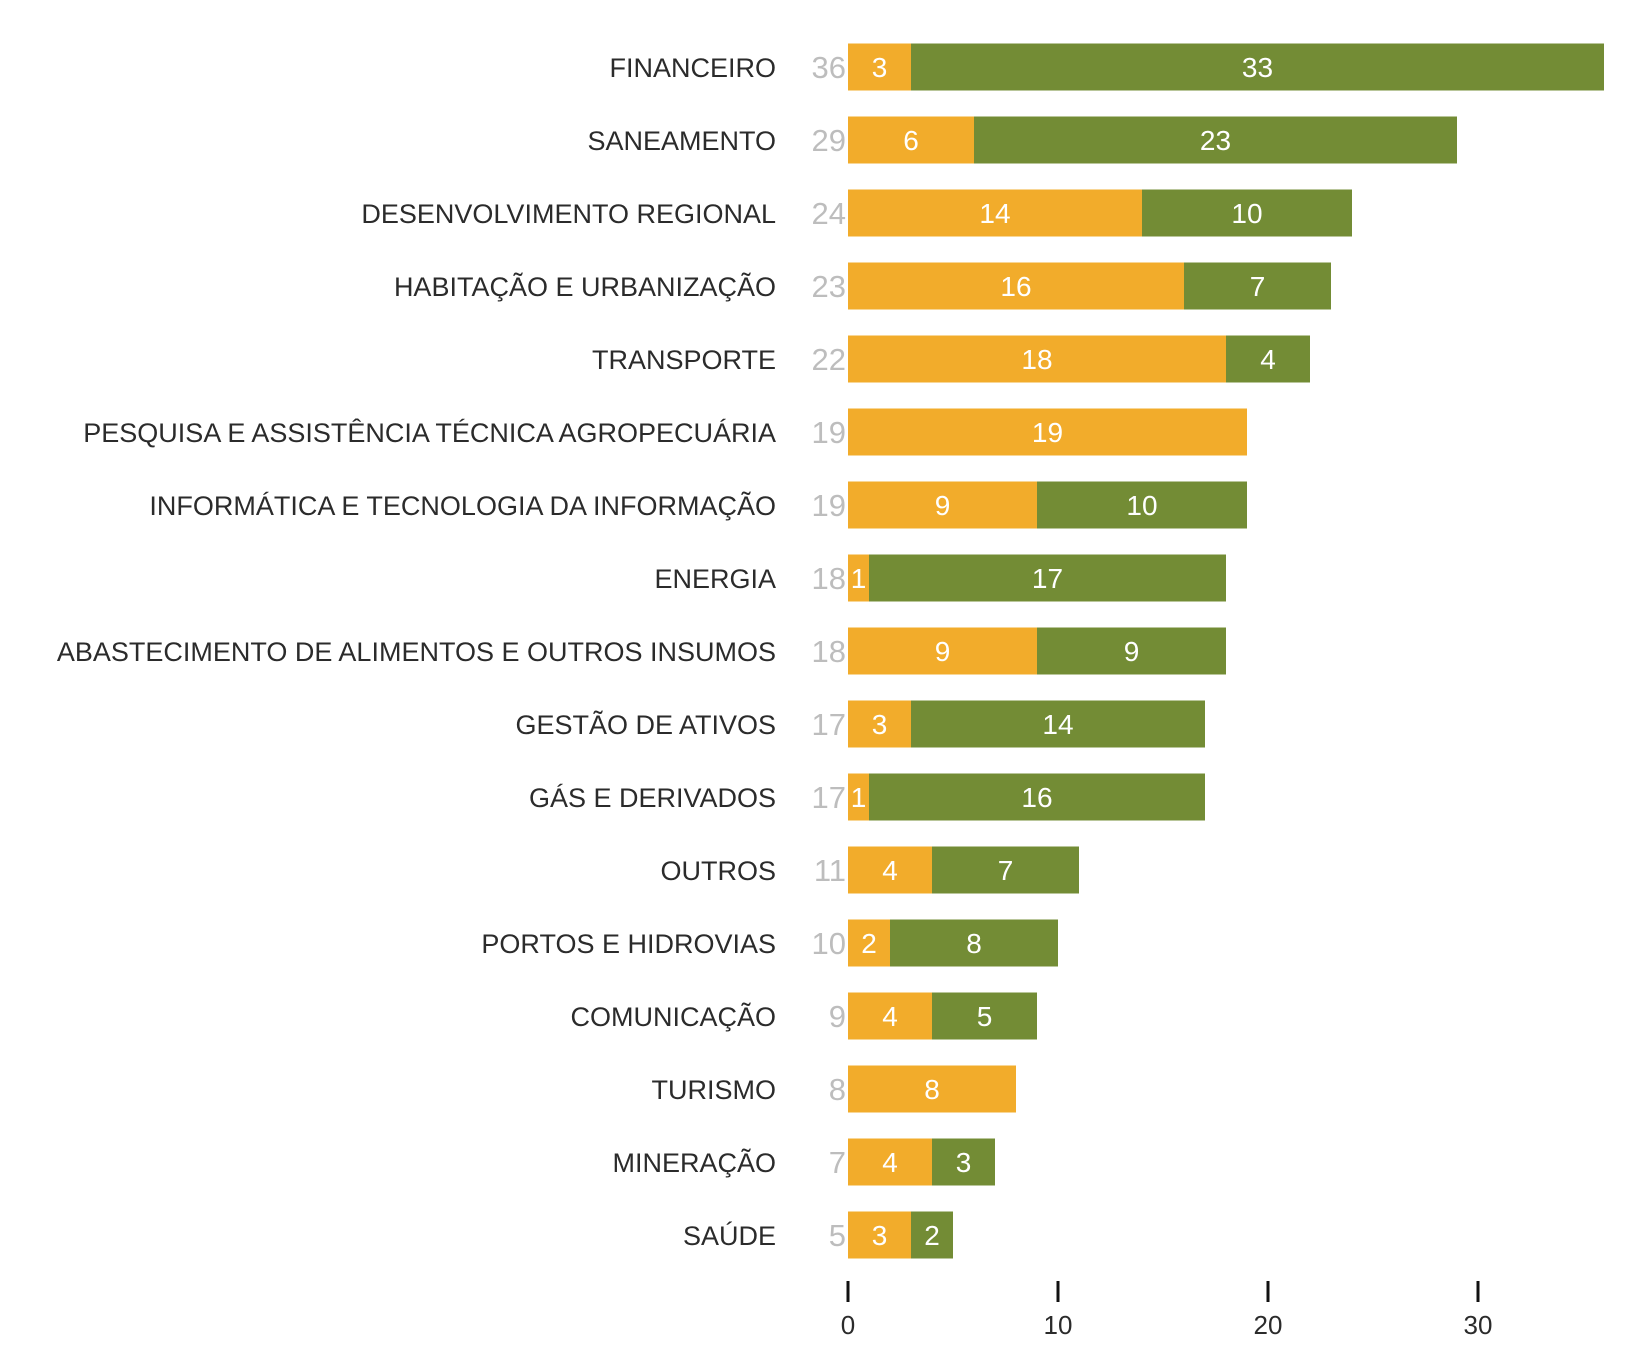  Describe the element at coordinates (837, 1016) in the screenshot. I see `total-label: 9` at that location.